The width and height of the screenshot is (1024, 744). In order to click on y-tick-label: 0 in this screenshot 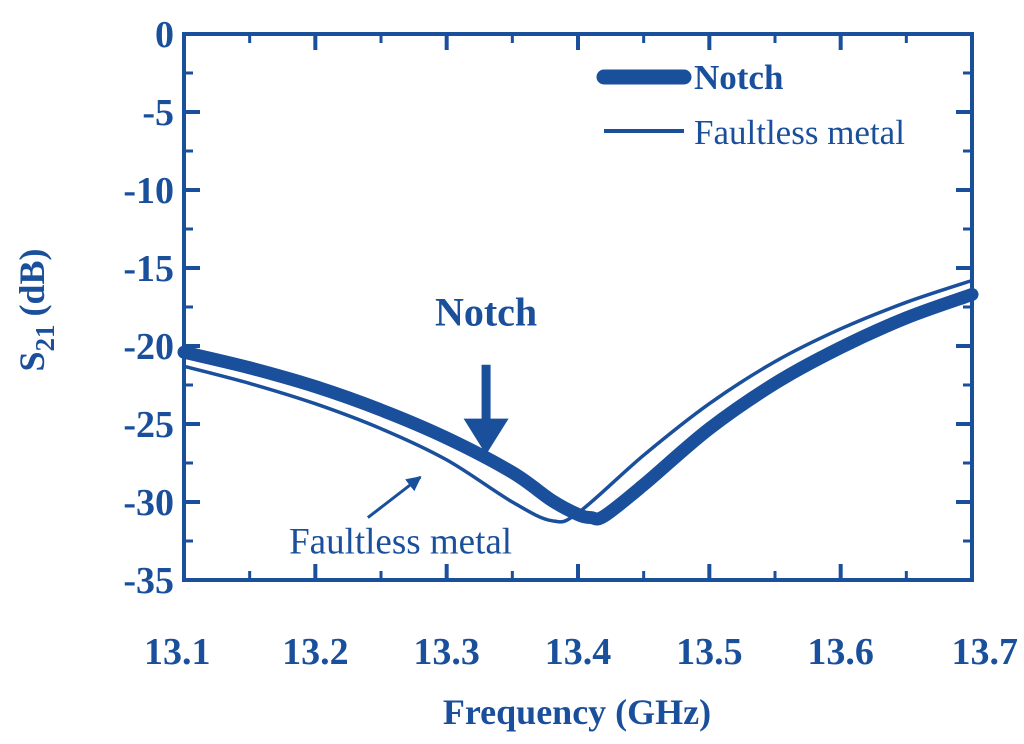, I will do `click(164, 35)`.